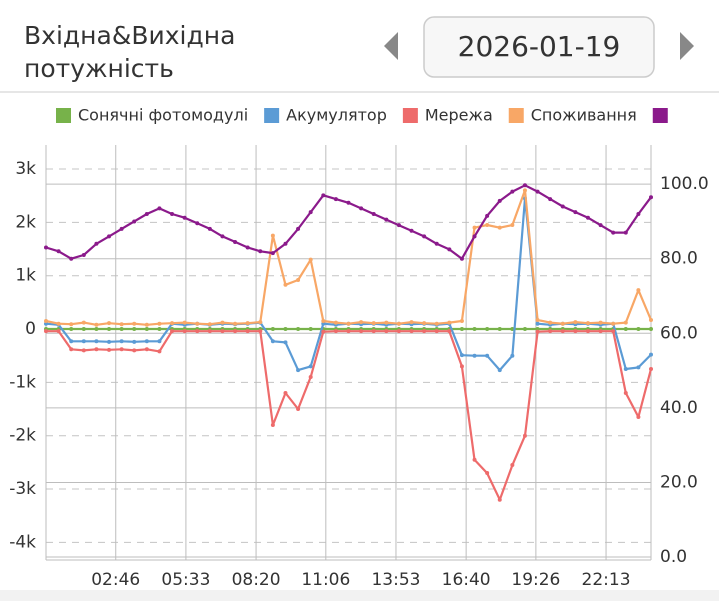  Describe the element at coordinates (459, 115) in the screenshot. I see `legend-label: Мережа` at that location.